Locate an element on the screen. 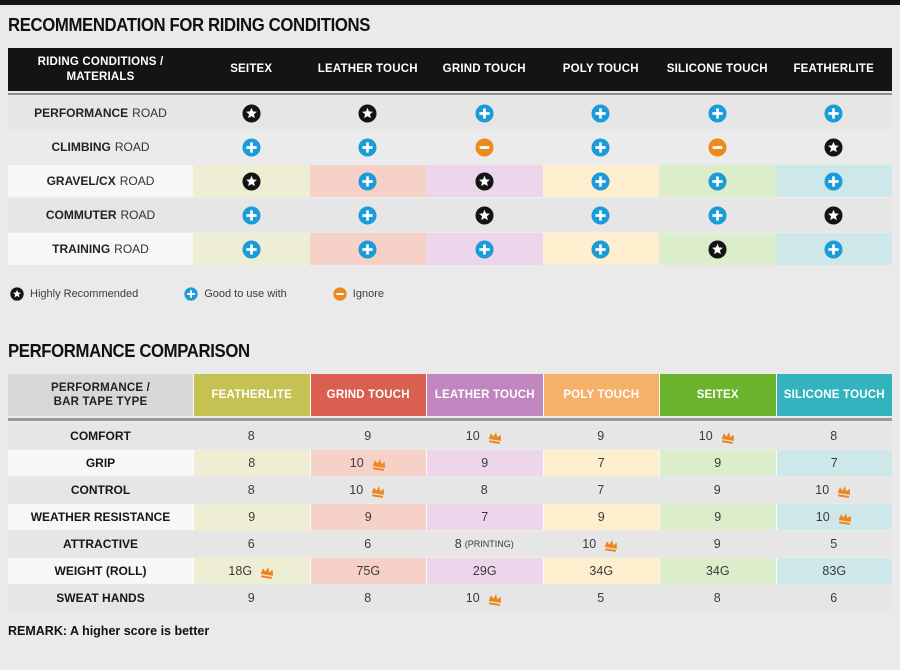 This screenshot has width=900, height=670. performance-row-sweat-hands: SWEAT HANDS 9 8 10 5 8 6 is located at coordinates (450, 598).